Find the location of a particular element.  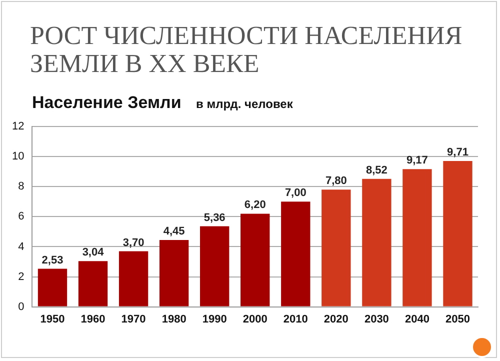

x-tick-label: 1990 is located at coordinates (214, 319).